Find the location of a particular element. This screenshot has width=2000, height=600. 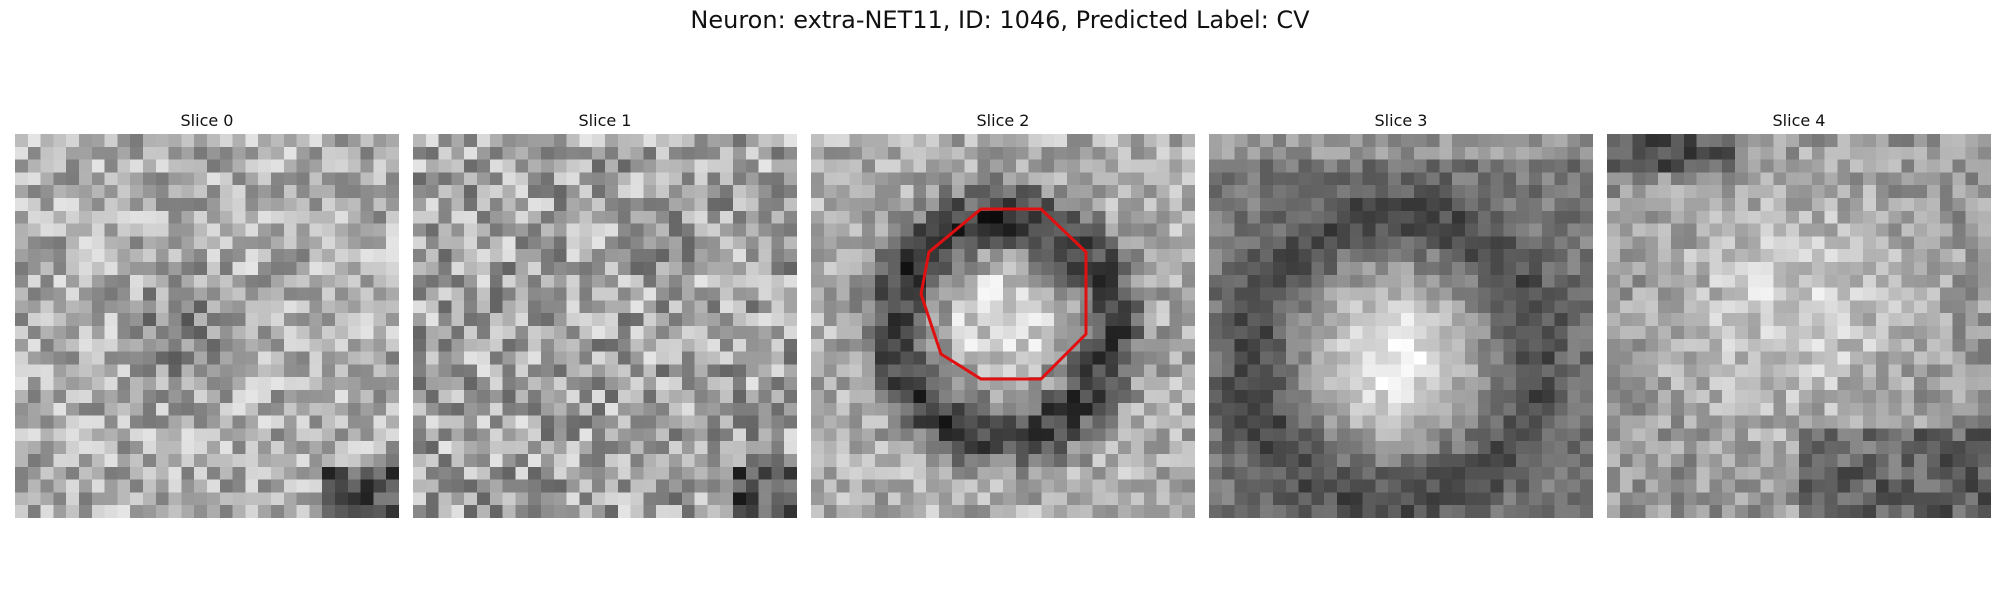

slice-panel-2: Slice 2 is located at coordinates (1003, 313).